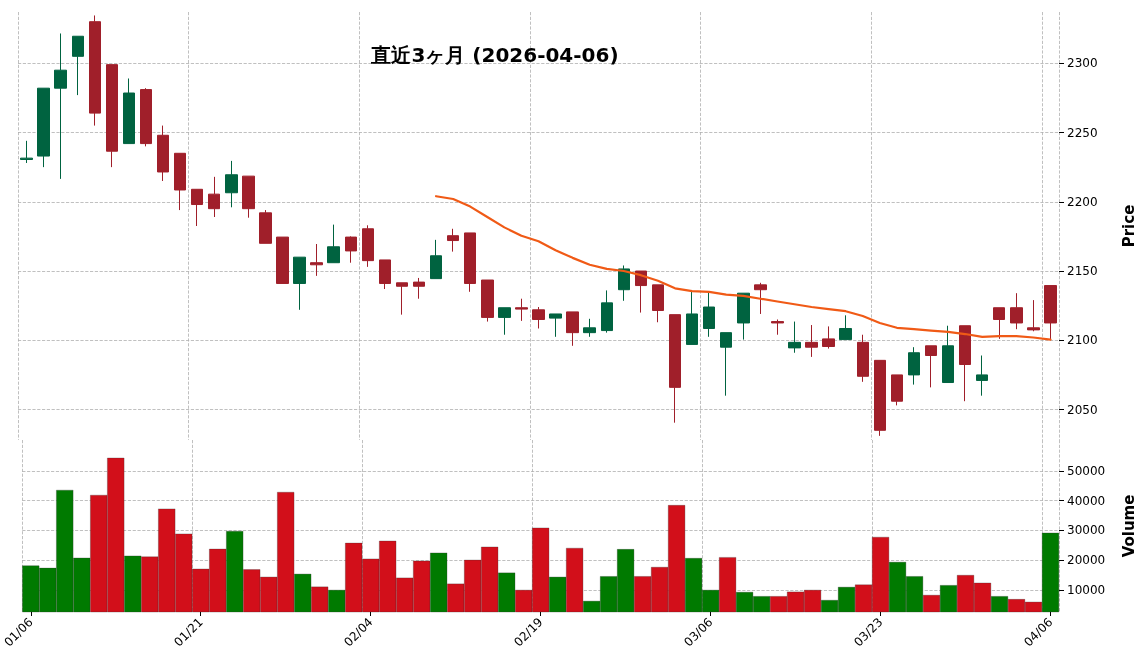 The width and height of the screenshot is (1144, 670). What do you see at coordinates (1086, 589) in the screenshot?
I see `y-tick-label: 10000` at bounding box center [1086, 589].